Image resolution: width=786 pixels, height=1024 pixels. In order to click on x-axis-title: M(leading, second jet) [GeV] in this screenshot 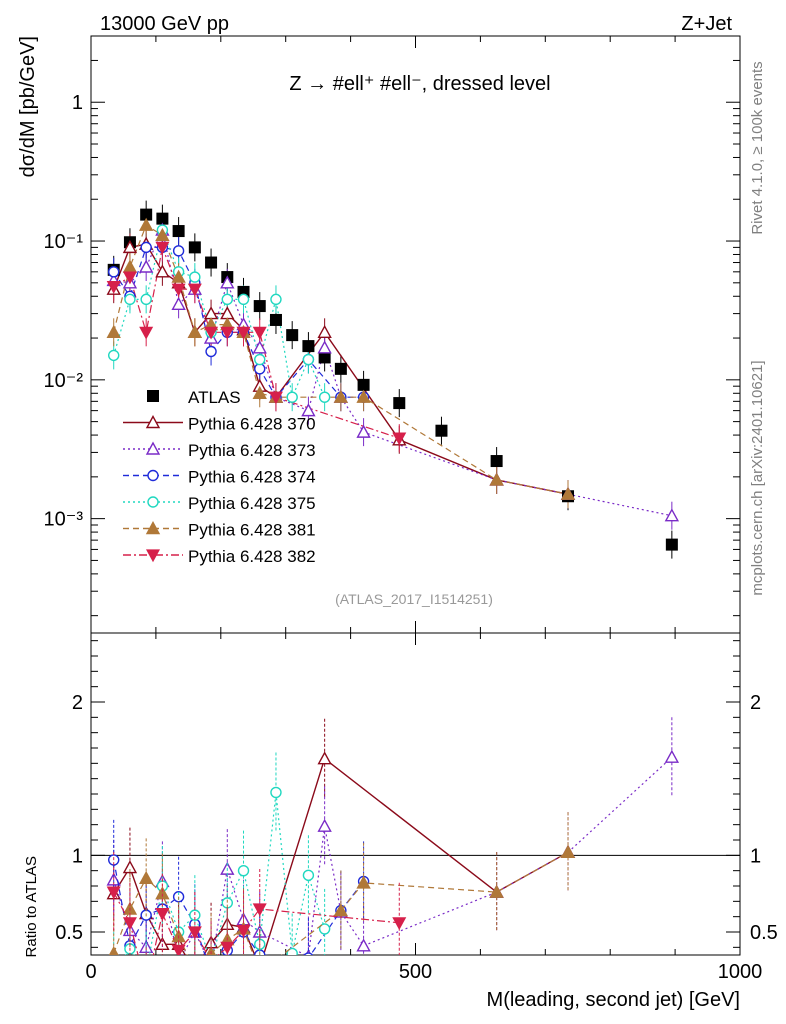, I will do `click(613, 1000)`.